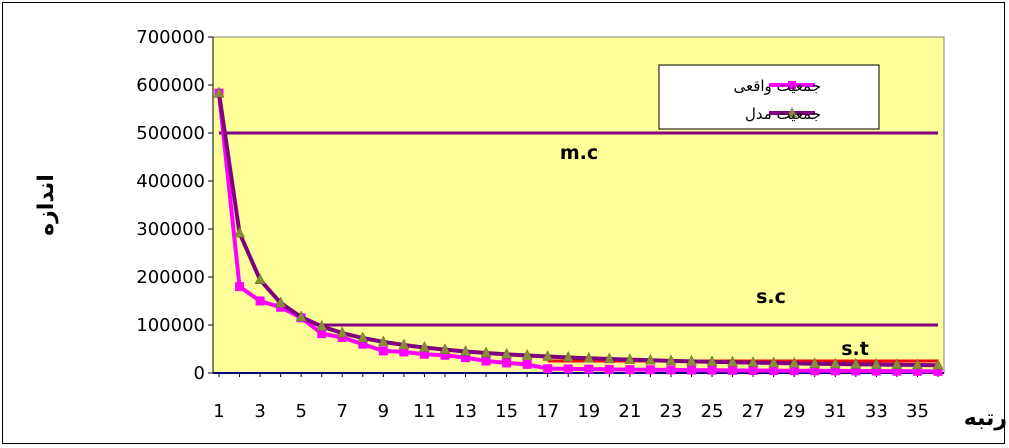 Image resolution: width=1009 pixels, height=448 pixels. What do you see at coordinates (783, 114) in the screenshot?
I see `legend-label-2: جمعیت مدل` at bounding box center [783, 114].